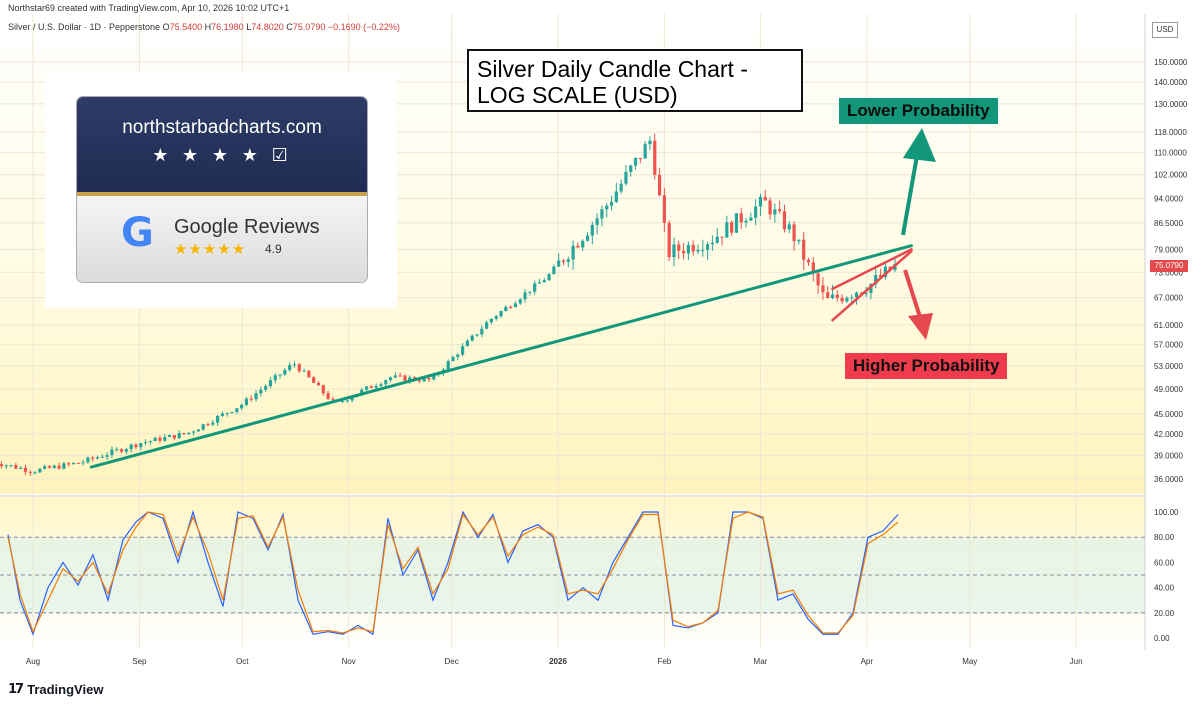  Describe the element at coordinates (1168, 366) in the screenshot. I see `price-tick-label: 53.0000` at that location.